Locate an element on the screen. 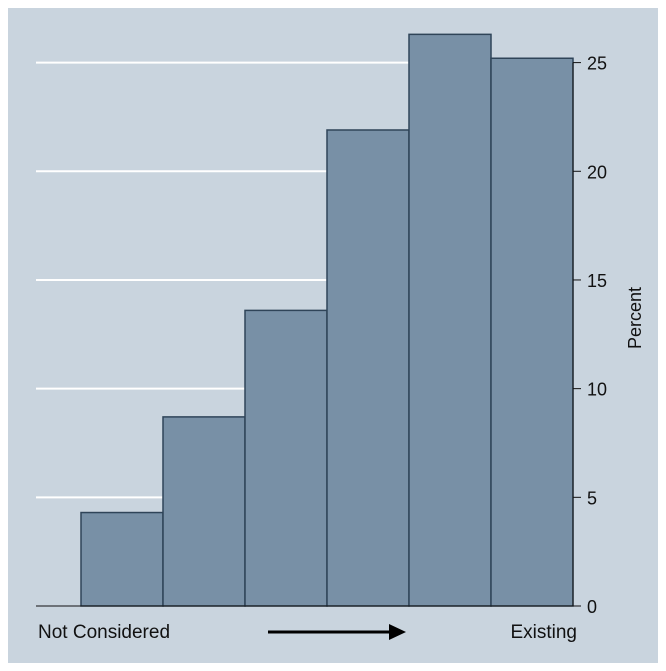 The width and height of the screenshot is (666, 671). y-axis-title: Percent is located at coordinates (635, 318).